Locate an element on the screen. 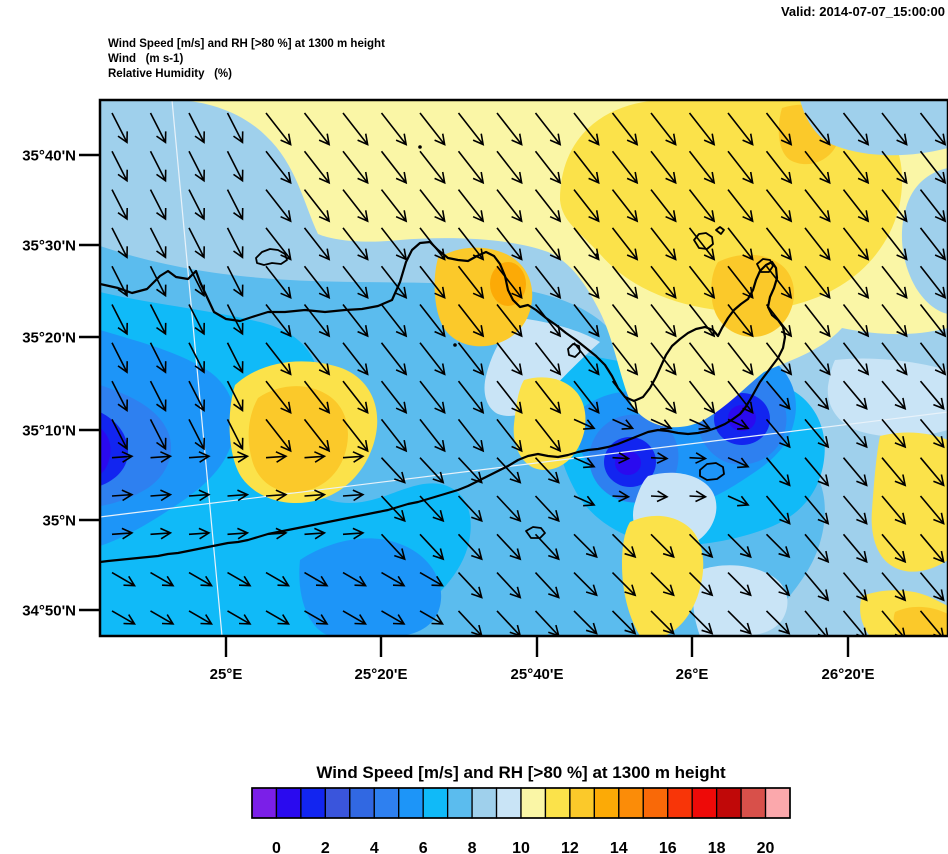 Image resolution: width=948 pixels, height=854 pixels. fill-region-pale-bay is located at coordinates (542, 367).